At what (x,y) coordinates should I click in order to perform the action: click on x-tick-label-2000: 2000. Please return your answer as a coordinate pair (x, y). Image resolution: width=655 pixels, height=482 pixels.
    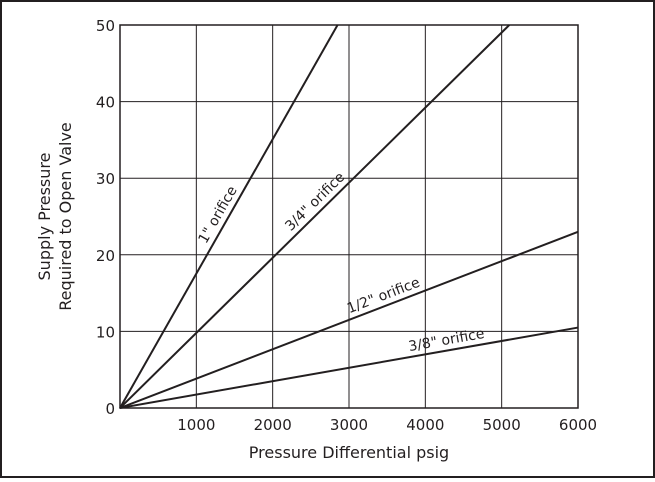
    Looking at the image, I should click on (273, 425).